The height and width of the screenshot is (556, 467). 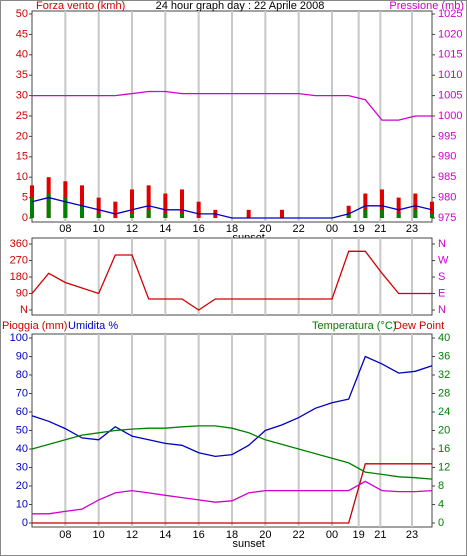 I want to click on y2-tick-label: 32, so click(x=444, y=375).